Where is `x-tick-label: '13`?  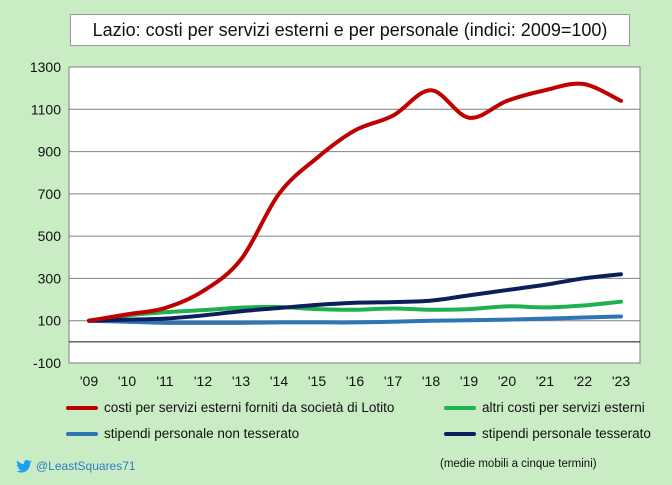
x-tick-label: '13 is located at coordinates (241, 381).